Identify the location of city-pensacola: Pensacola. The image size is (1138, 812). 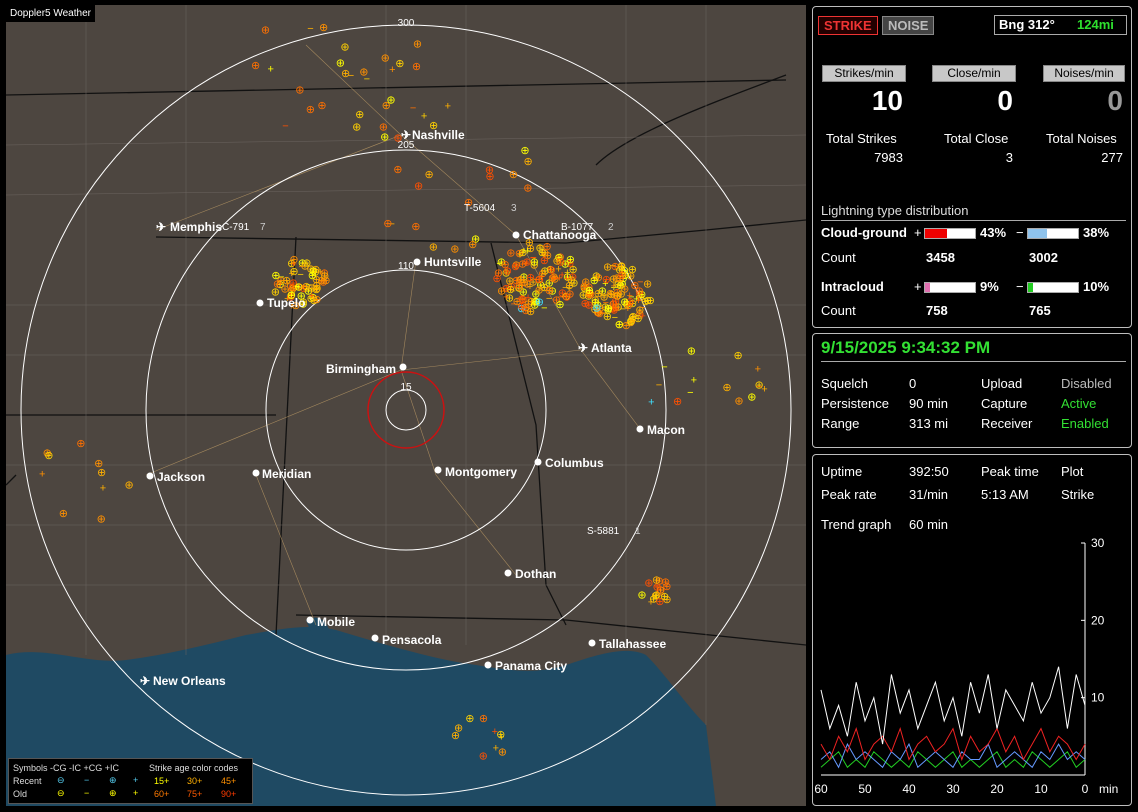
(406, 640).